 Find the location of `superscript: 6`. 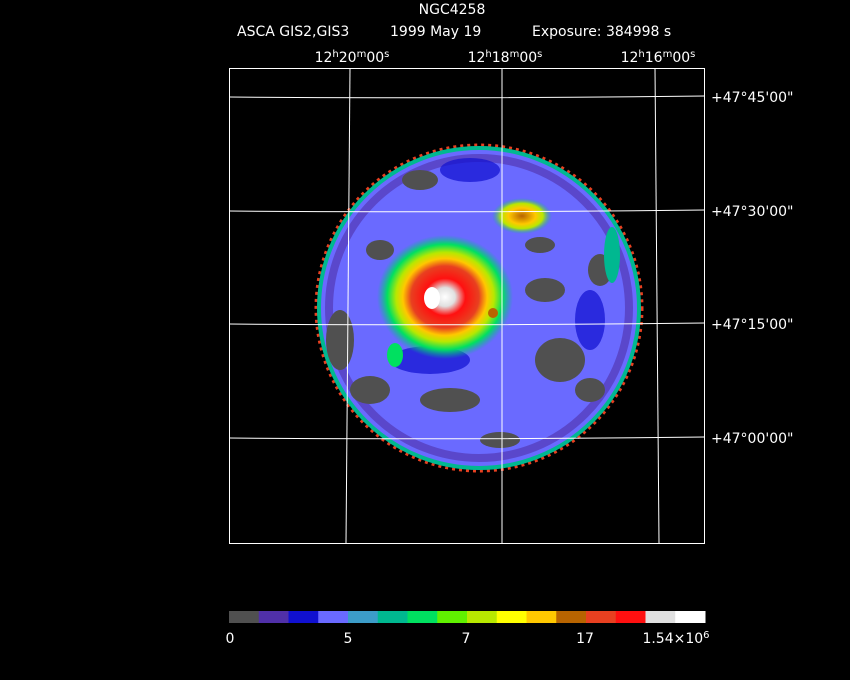

superscript: 6 is located at coordinates (706, 635).